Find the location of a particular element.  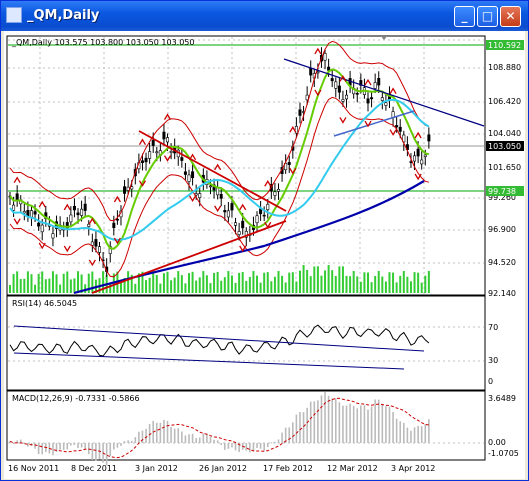

support-trendline is located at coordinates (189, 257).